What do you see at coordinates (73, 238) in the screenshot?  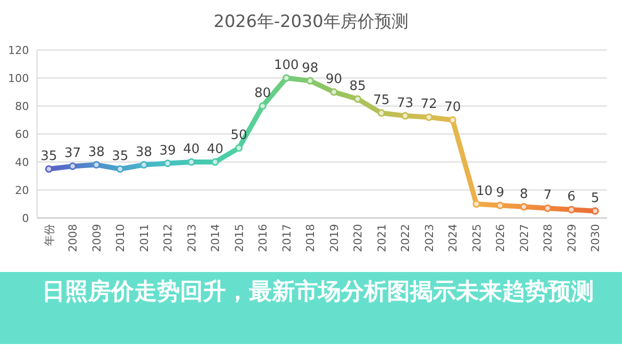 I see `x-tick-label: 2008` at bounding box center [73, 238].